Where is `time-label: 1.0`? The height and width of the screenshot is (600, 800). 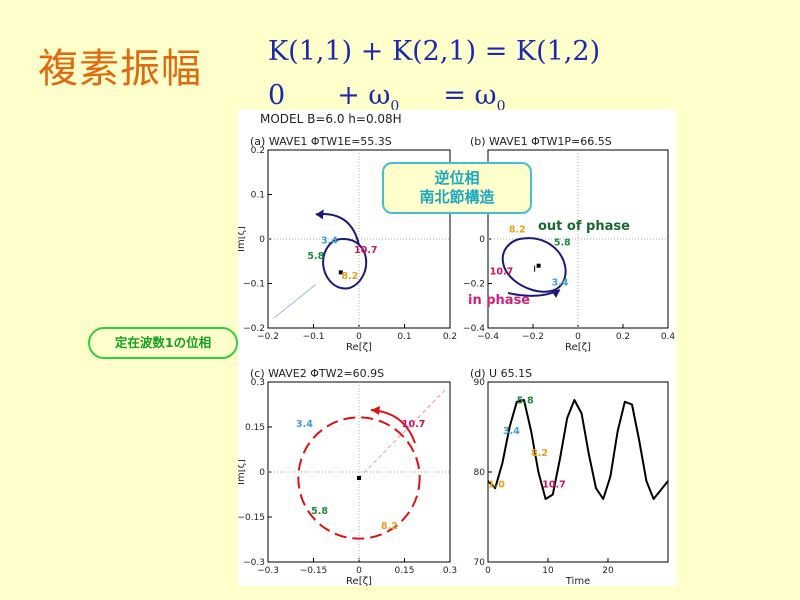 time-label: 1.0 is located at coordinates (496, 484).